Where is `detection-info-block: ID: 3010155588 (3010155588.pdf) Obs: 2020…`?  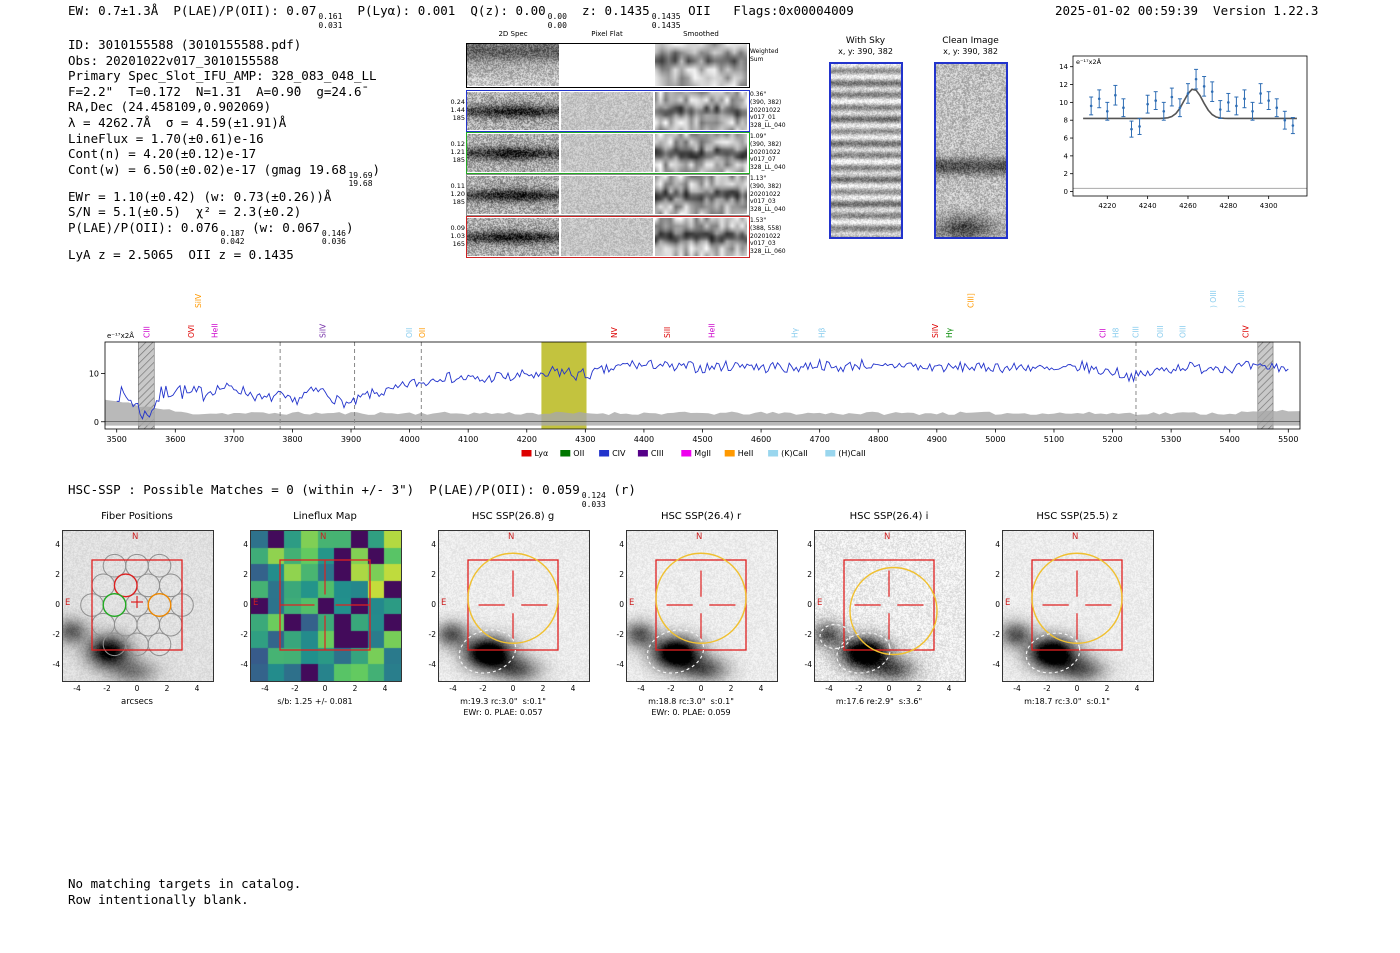 detection-info-block: ID: 3010155588 (3010155588.pdf) Obs: 2020… is located at coordinates (224, 150).